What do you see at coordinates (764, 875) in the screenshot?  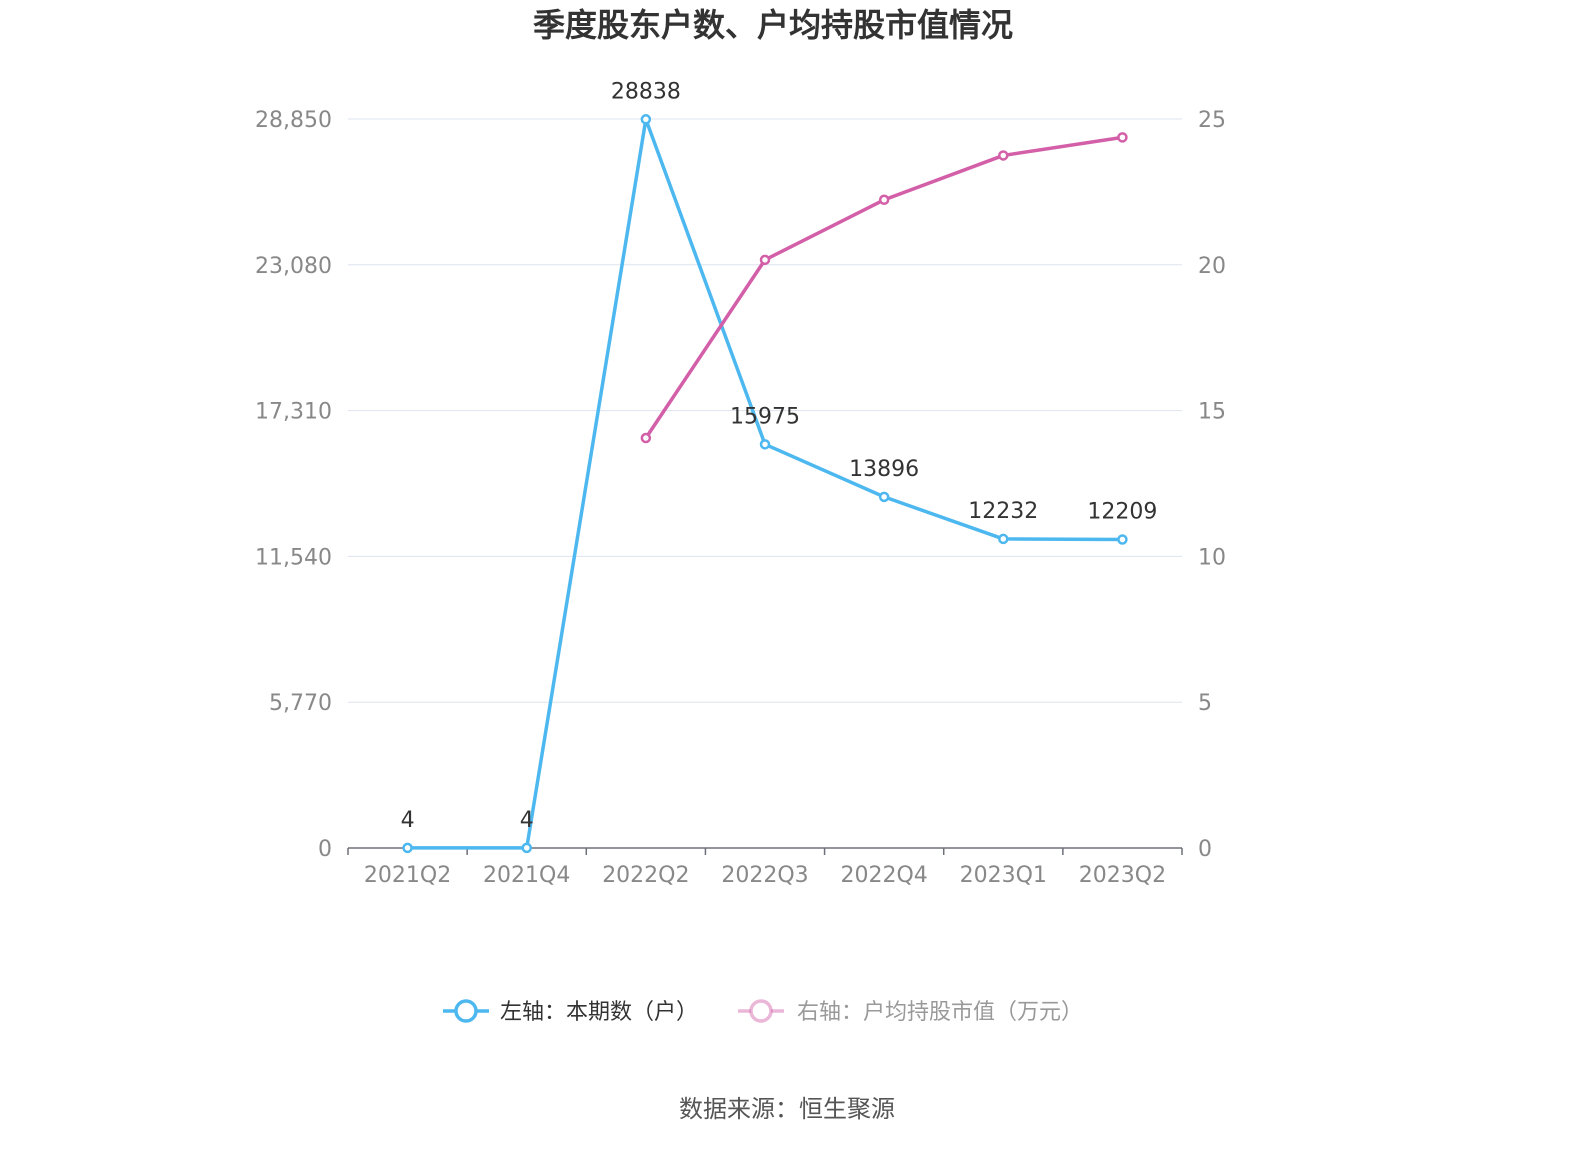 I see `x-tick-label: 2022Q3` at bounding box center [764, 875].